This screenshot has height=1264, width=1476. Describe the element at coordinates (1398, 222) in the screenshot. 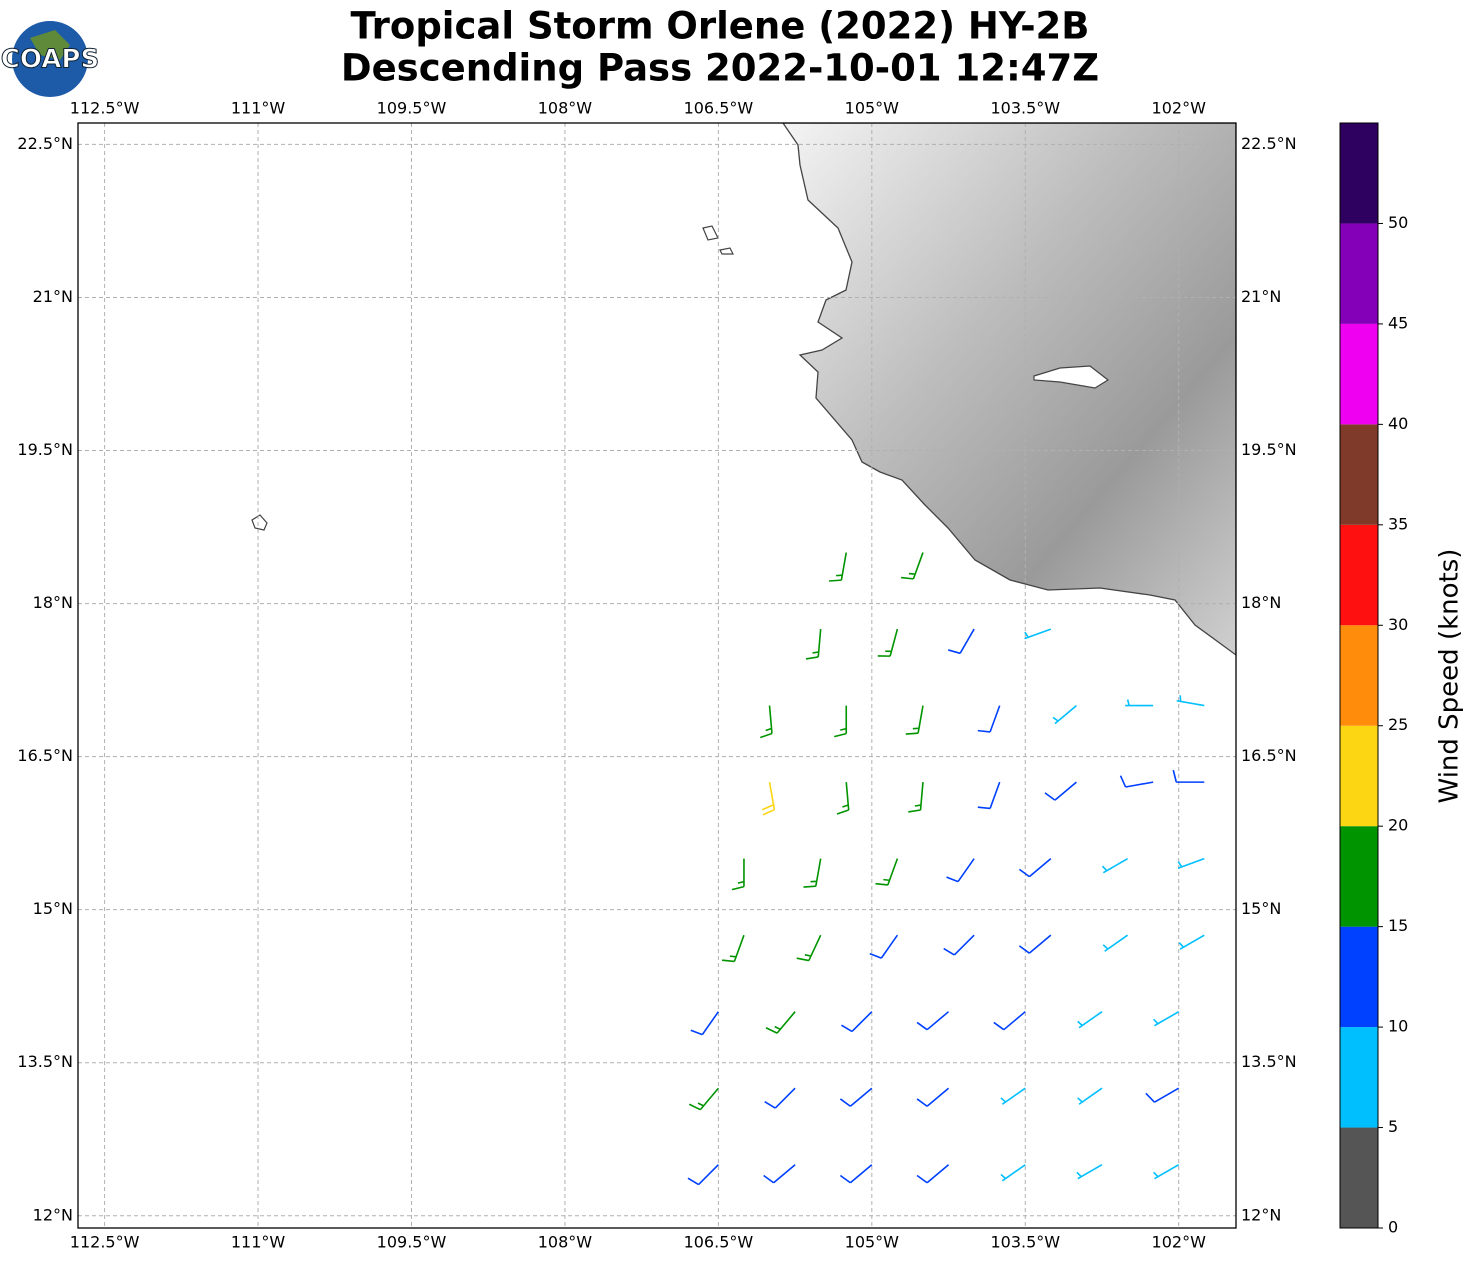

I see `colorbar-tick-label: 50` at that location.